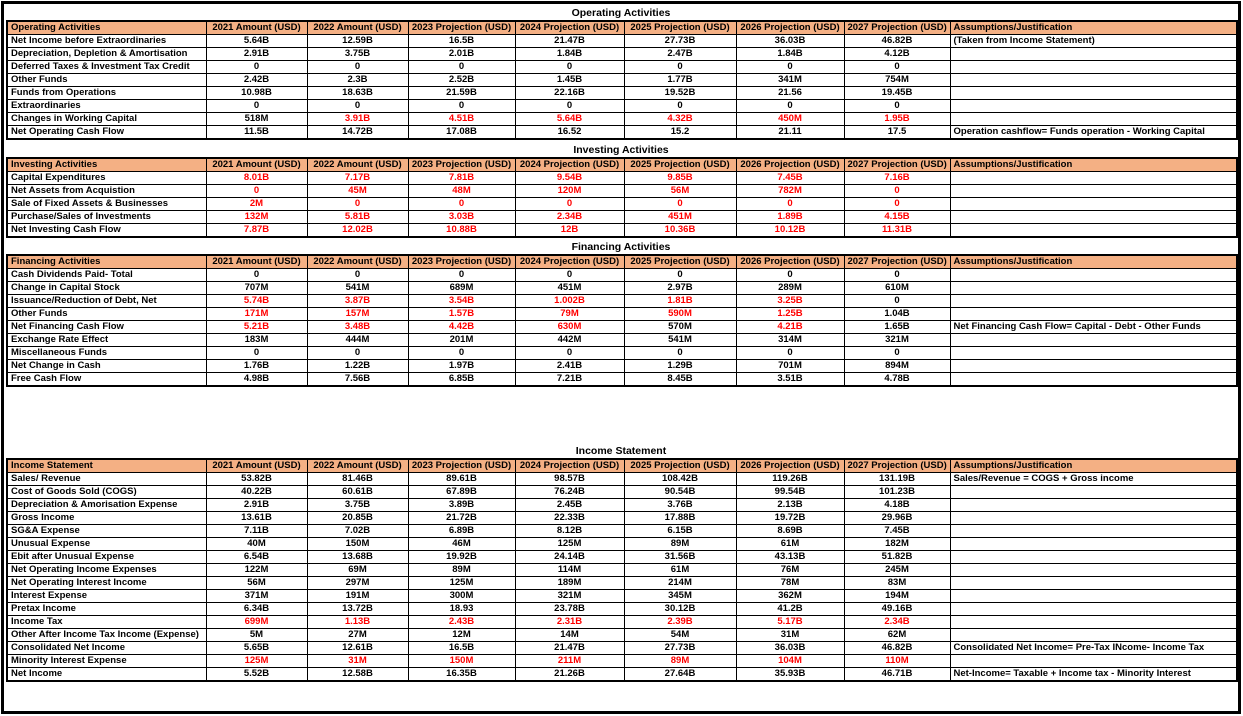 Image resolution: width=1243 pixels, height=716 pixels. I want to click on cell-value: 60.61B, so click(357, 492).